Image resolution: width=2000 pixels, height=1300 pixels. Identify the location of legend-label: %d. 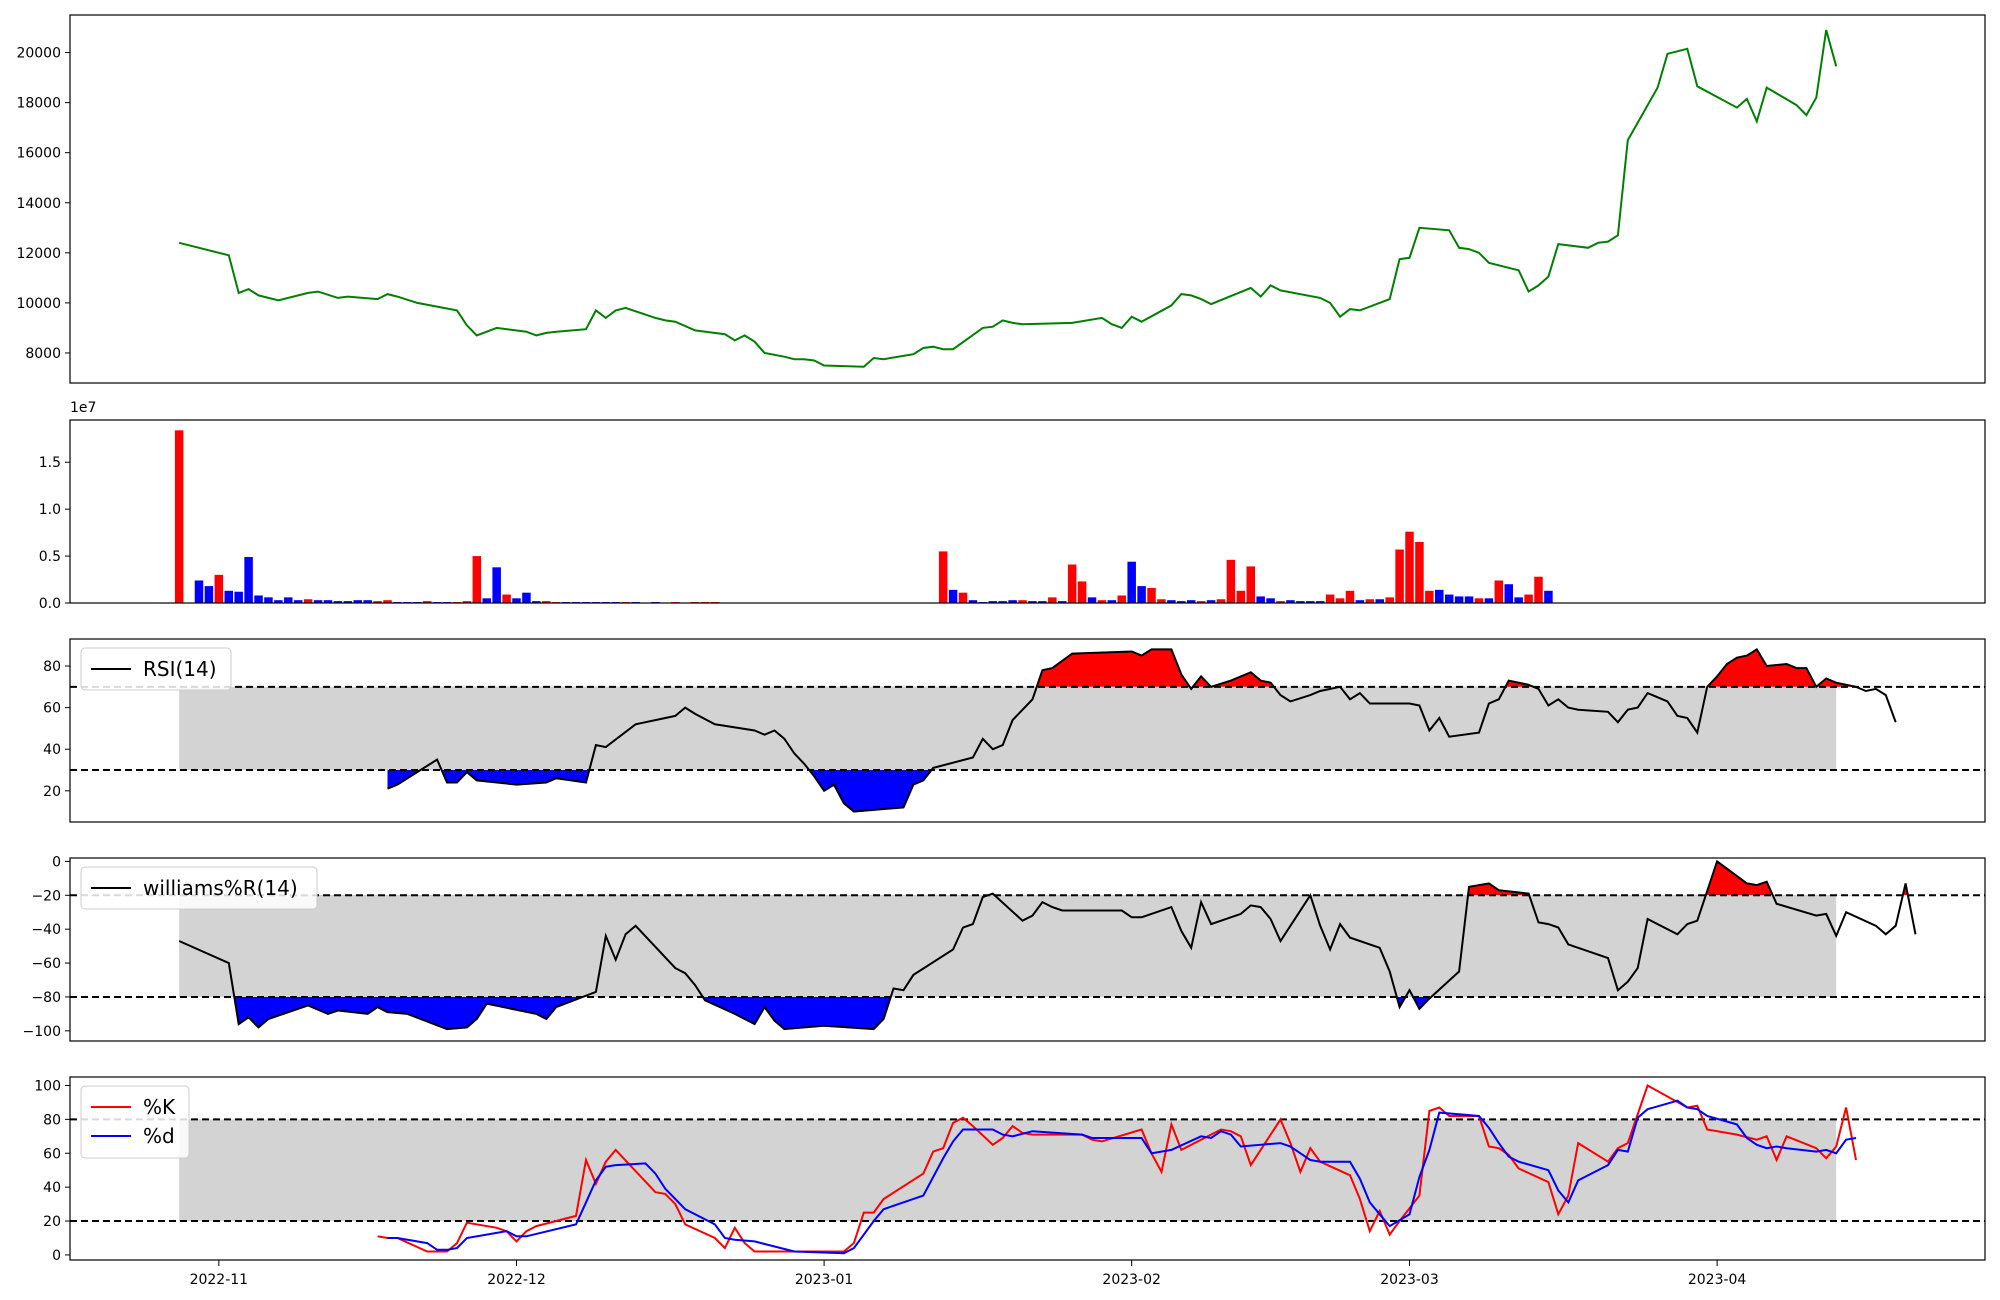
(159, 1136).